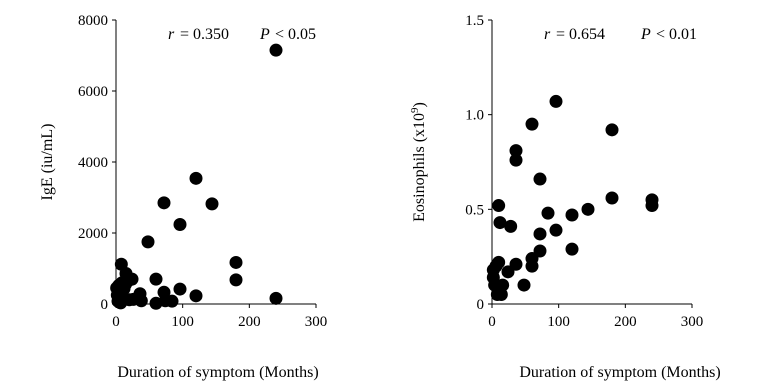  What do you see at coordinates (182, 322) in the screenshot?
I see `ige-x-tick-label: 100` at bounding box center [182, 322].